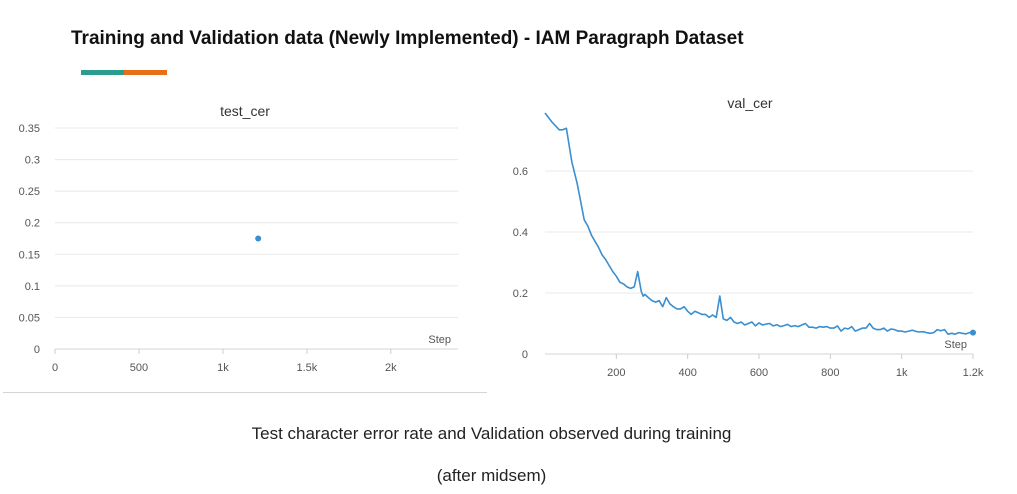 The width and height of the screenshot is (1017, 494). What do you see at coordinates (520, 294) in the screenshot?
I see `val-cer-ytick-label: 0.2` at bounding box center [520, 294].